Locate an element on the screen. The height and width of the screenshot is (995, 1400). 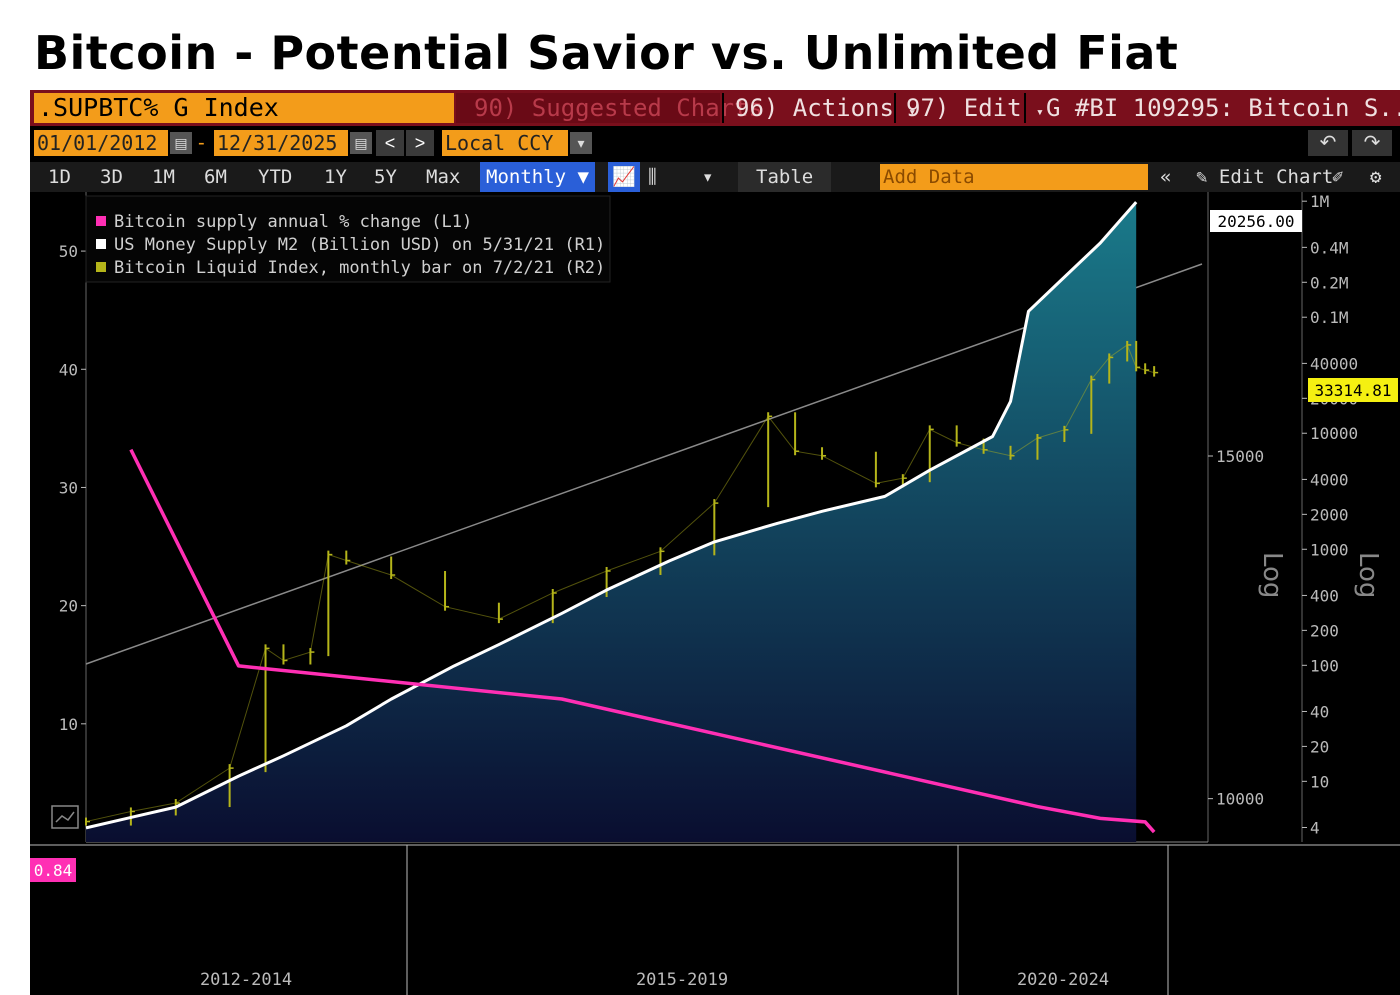
frequency-select: Monthly ▼ is located at coordinates (537, 177).